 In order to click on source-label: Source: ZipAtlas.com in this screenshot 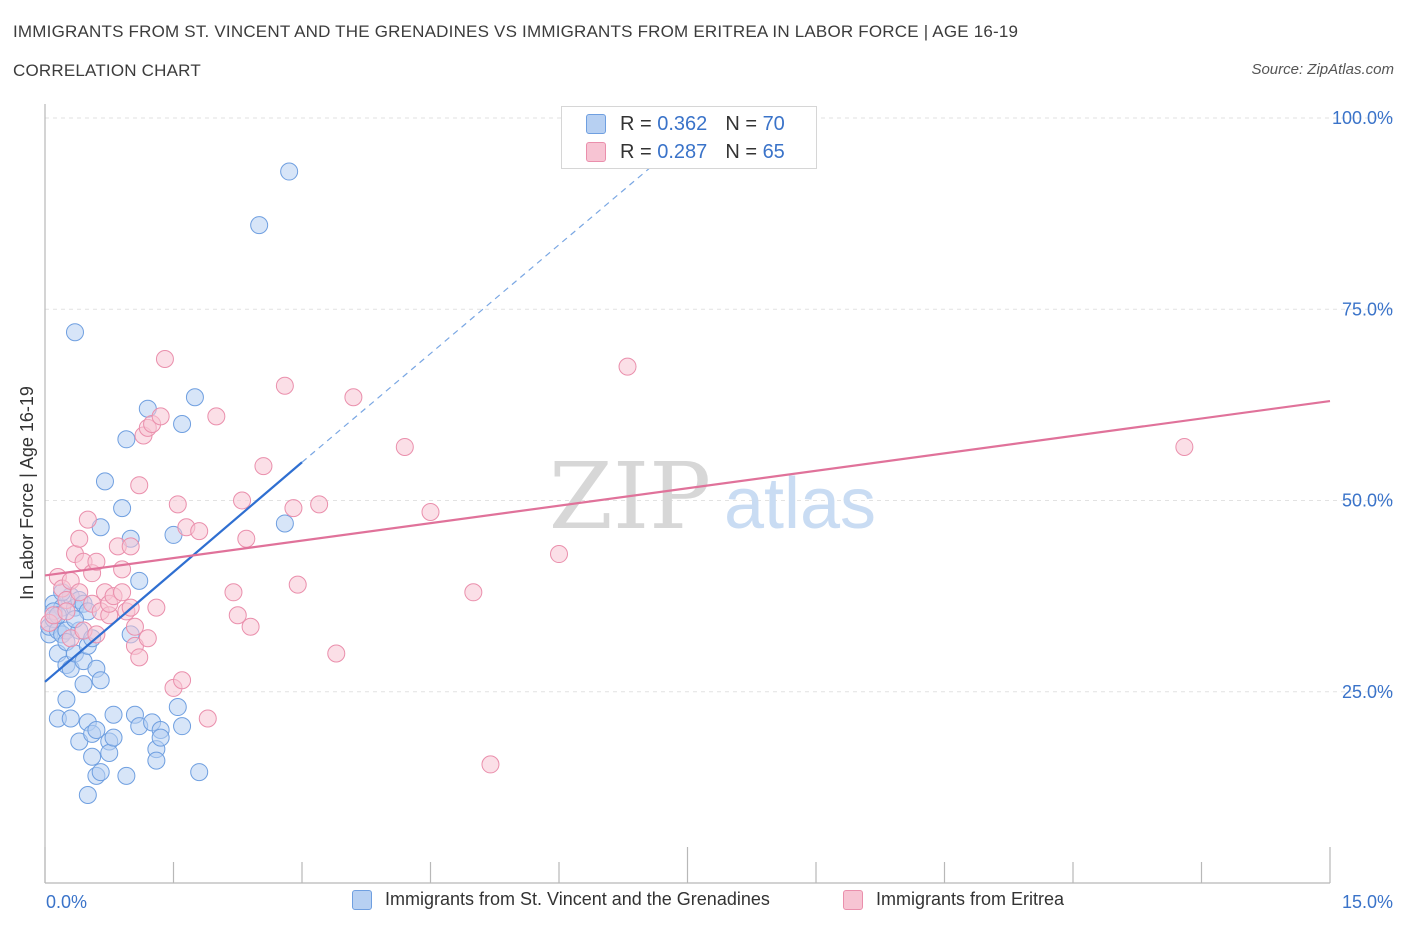, I will do `click(1322, 69)`.